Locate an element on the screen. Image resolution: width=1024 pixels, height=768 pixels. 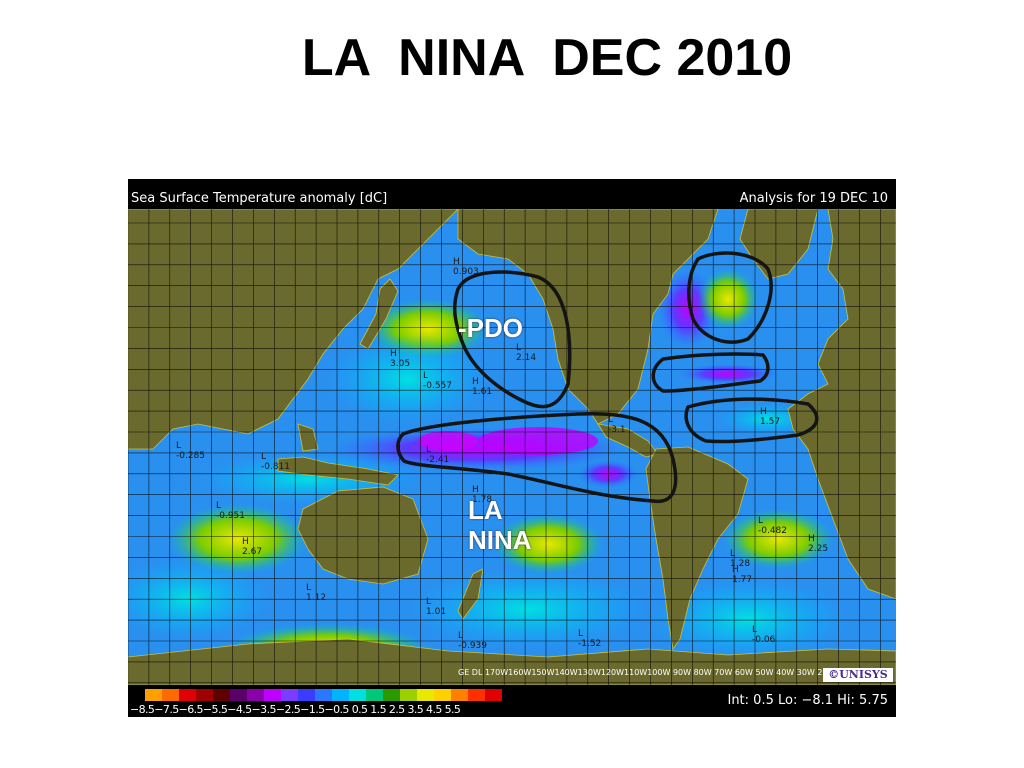
map-marker: L -1.52 is located at coordinates (589, 639).